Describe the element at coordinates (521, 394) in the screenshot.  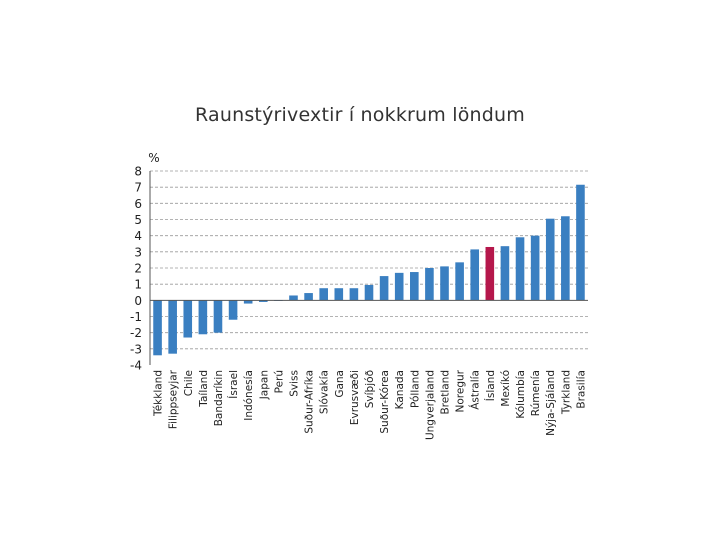
I see `x-tick-label: Kólumbía` at that location.